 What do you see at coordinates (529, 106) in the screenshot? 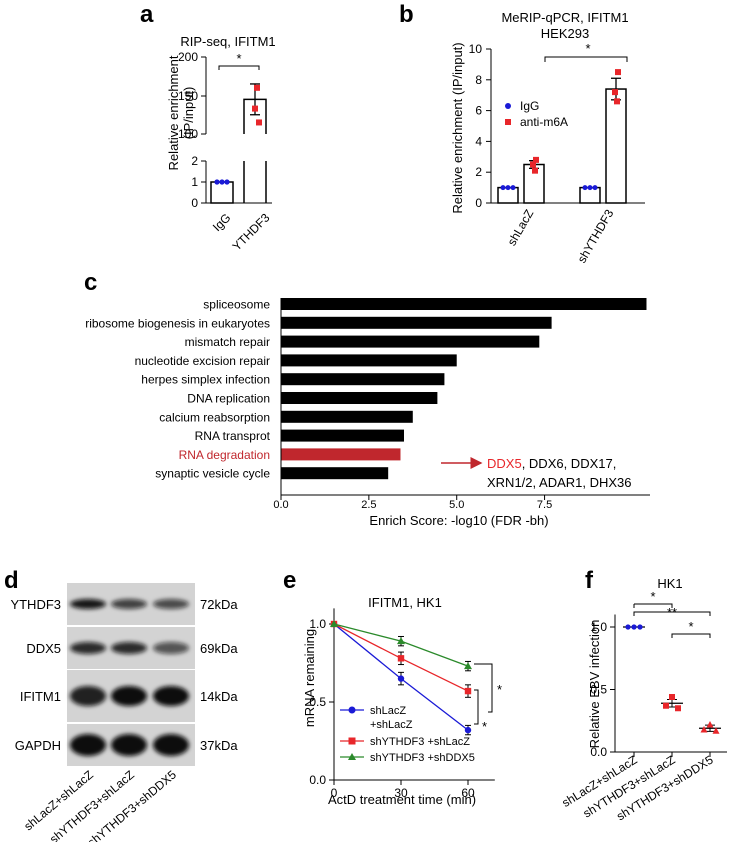
I see `chart-b-legend-igg: IgG` at bounding box center [529, 106].